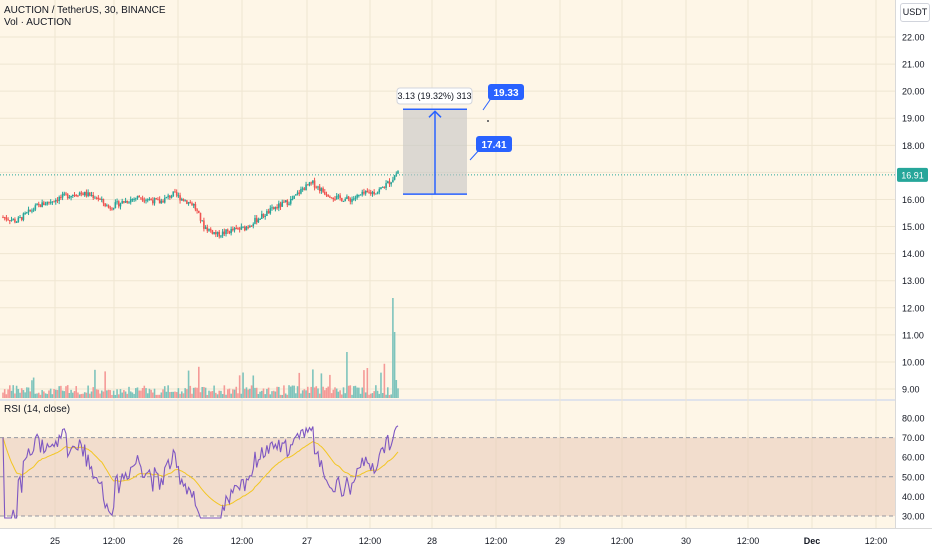 The width and height of the screenshot is (932, 551). I want to click on currency-unit-button: USDT, so click(915, 12).